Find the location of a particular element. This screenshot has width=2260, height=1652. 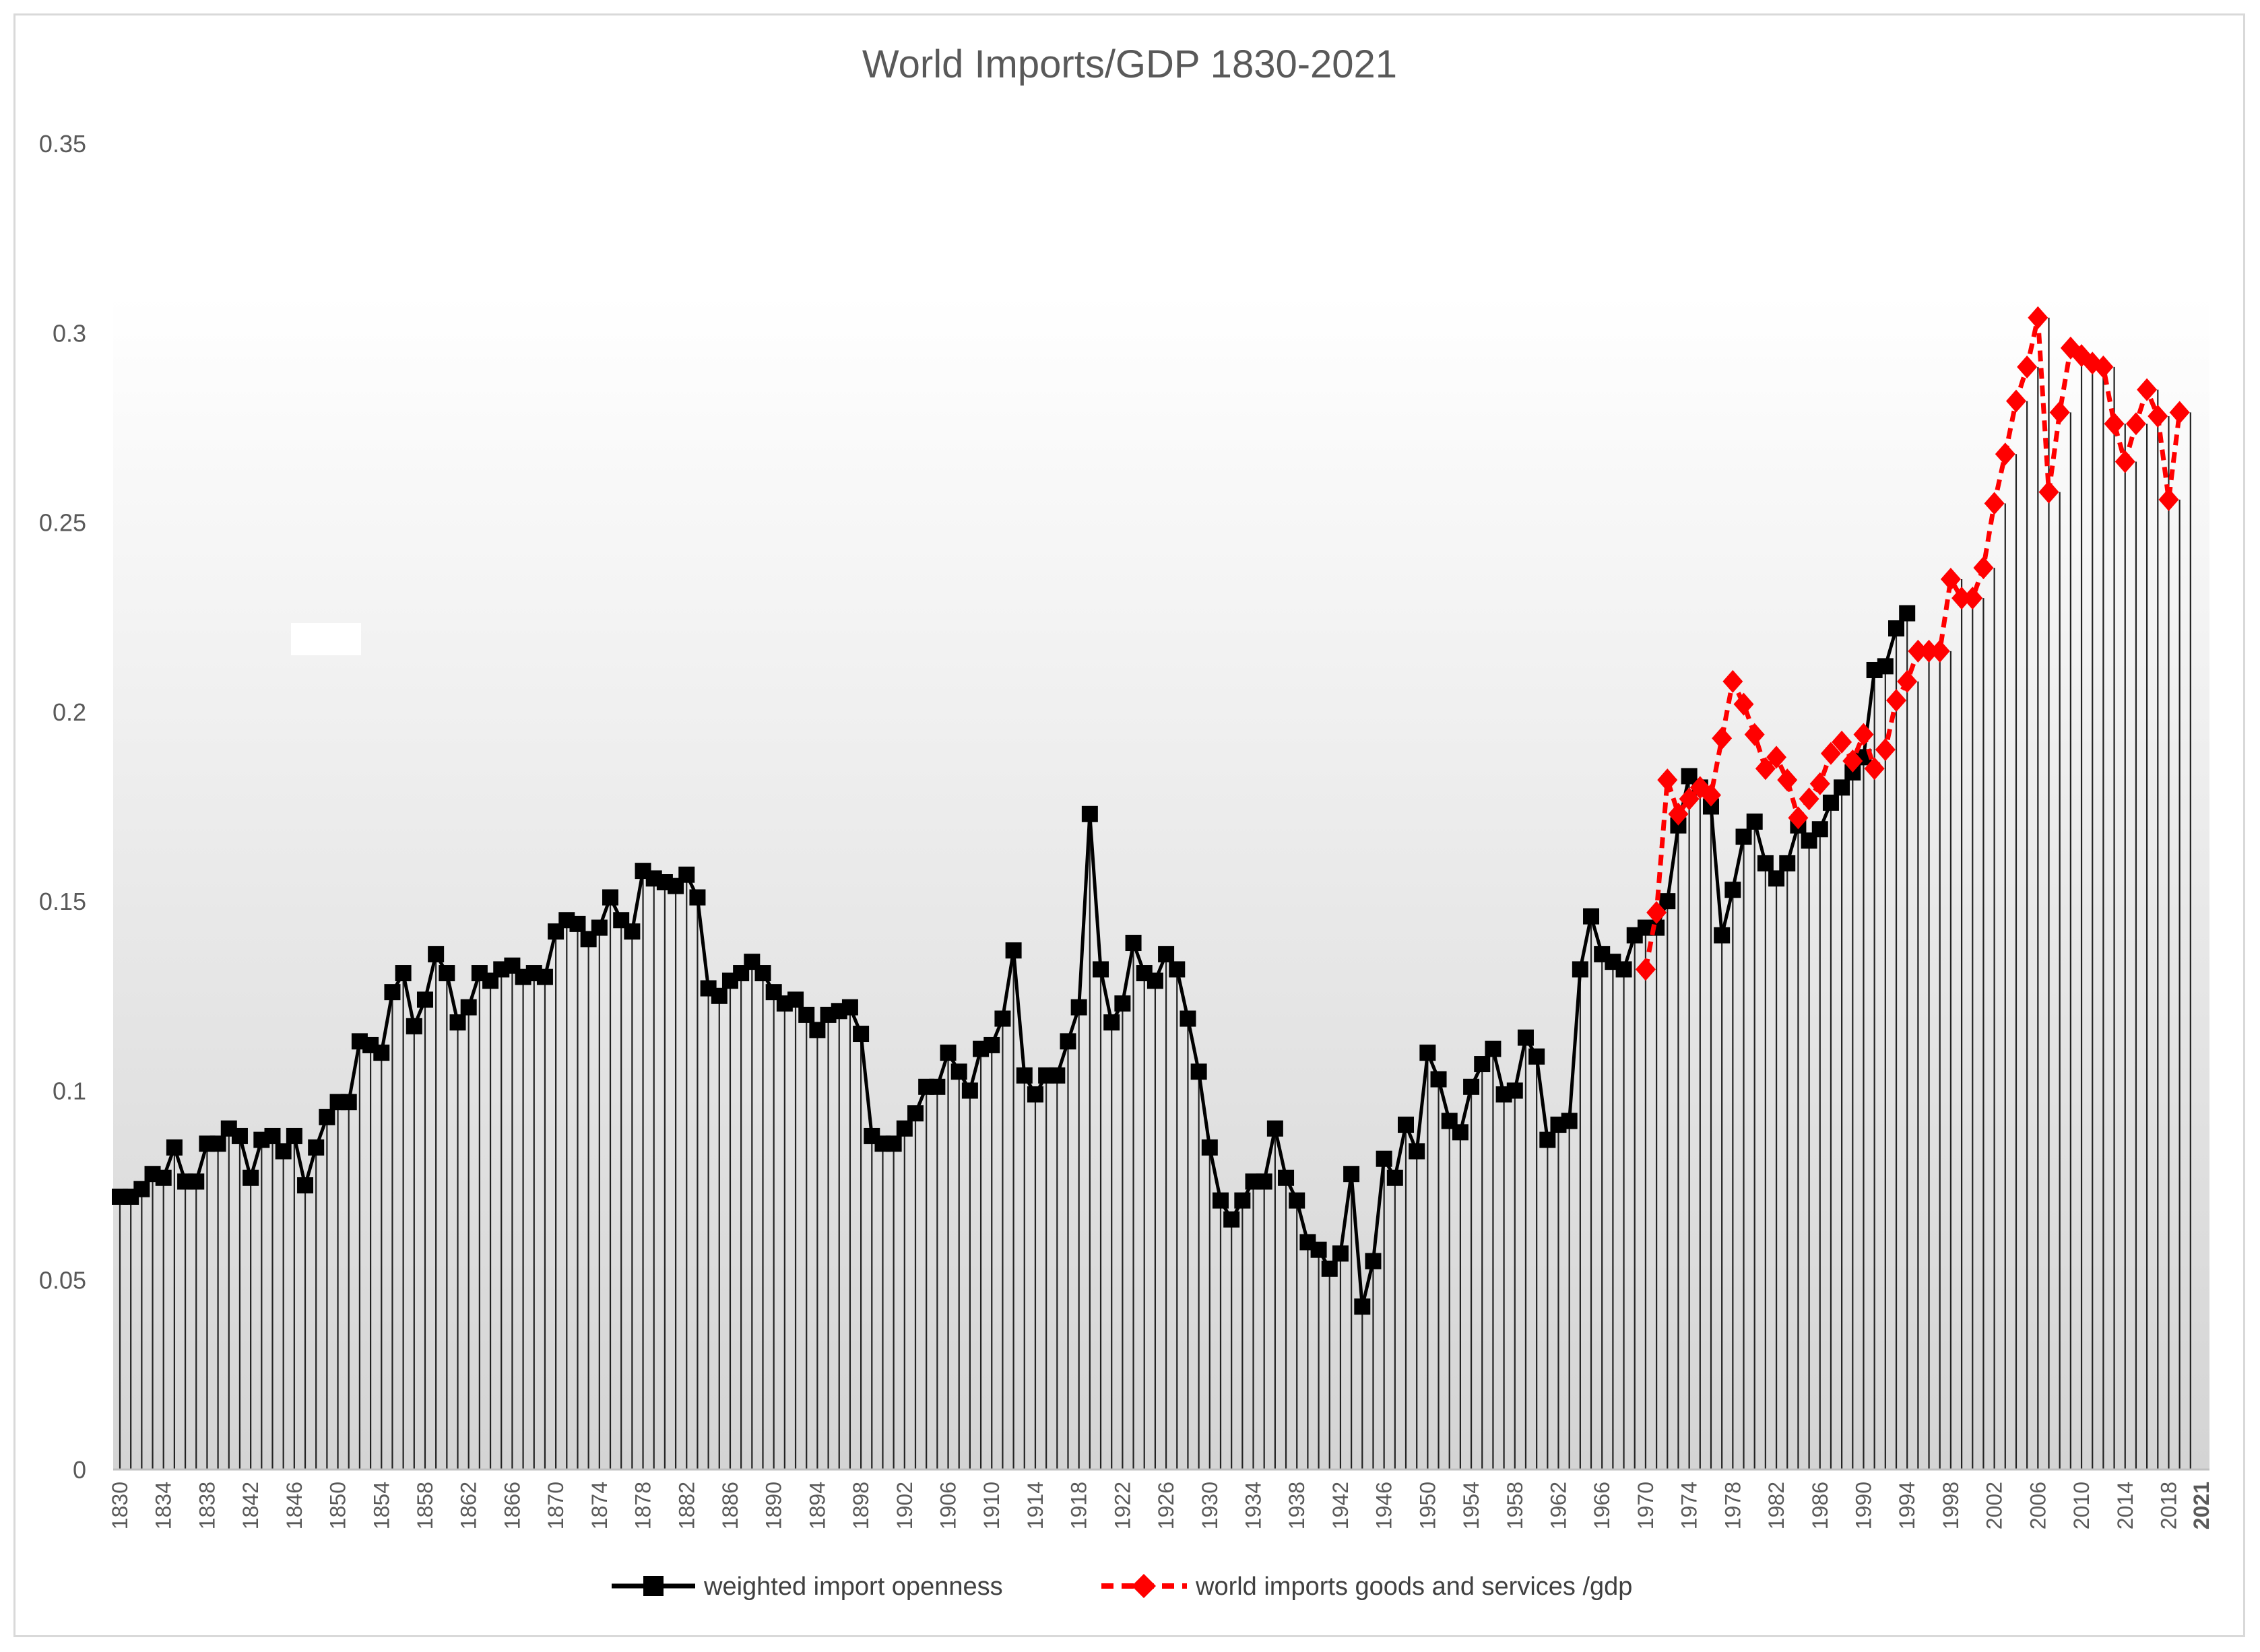

x-tick-label: 1982 is located at coordinates (1776, 1505).